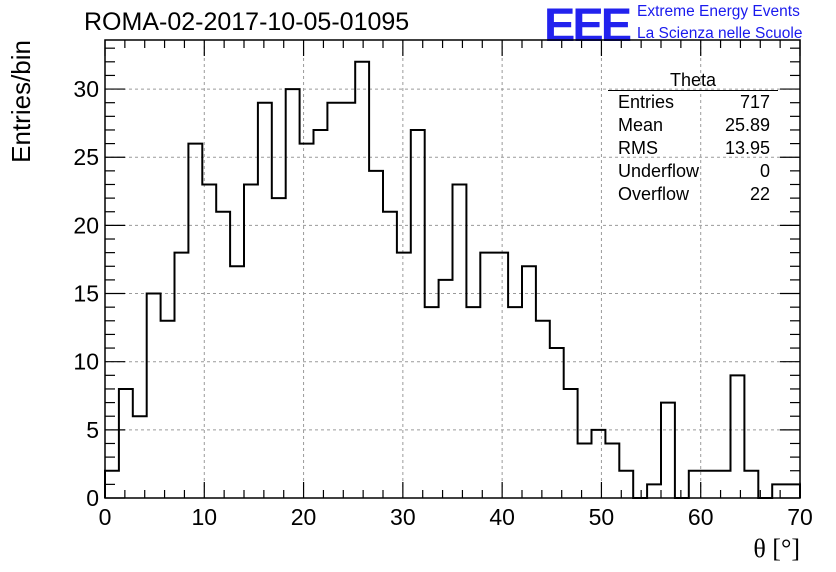 Image resolution: width=836 pixels, height=572 pixels. I want to click on stats-label: Underflow, so click(659, 171).